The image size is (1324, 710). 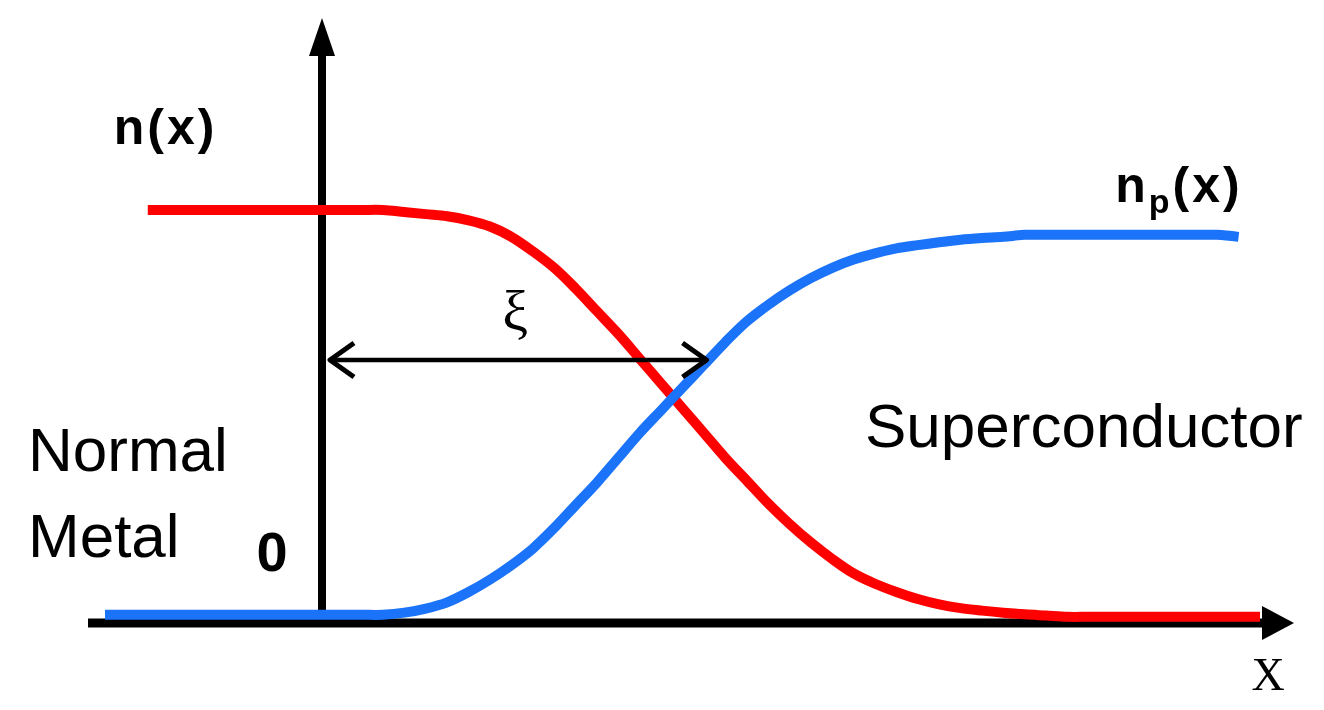 I want to click on series-label: n(x), so click(x=165, y=127).